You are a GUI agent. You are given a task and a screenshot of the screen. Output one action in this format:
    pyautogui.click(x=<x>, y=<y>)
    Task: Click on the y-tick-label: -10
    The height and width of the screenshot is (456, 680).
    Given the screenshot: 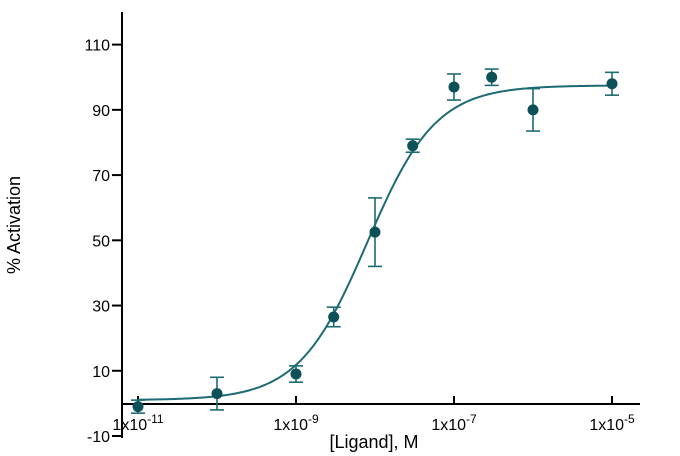 What is the action you would take?
    pyautogui.click(x=98, y=437)
    